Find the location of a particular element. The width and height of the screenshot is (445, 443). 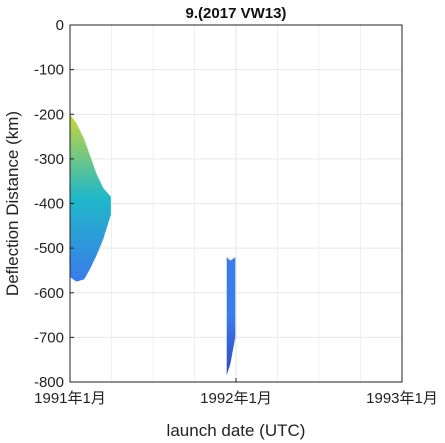

y-tick-label: -200 is located at coordinates (49, 114).